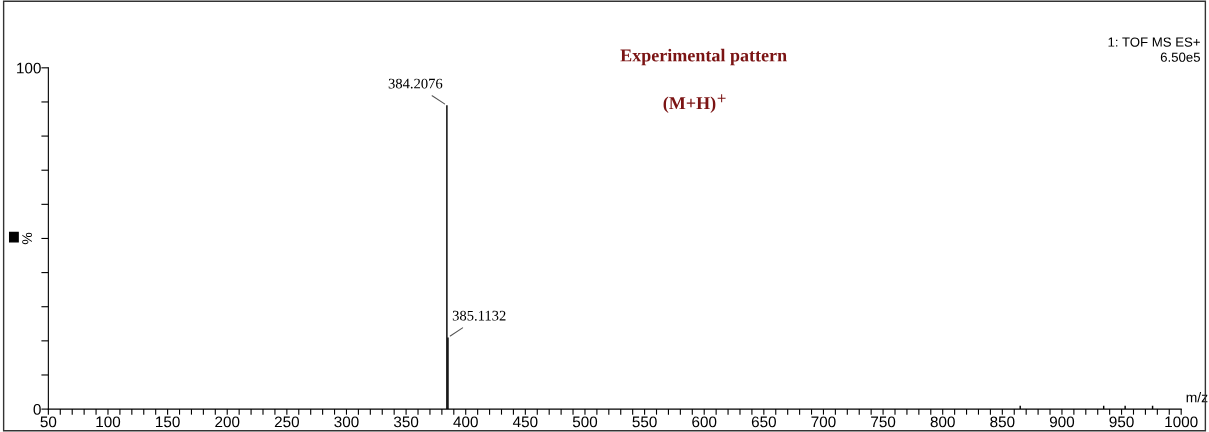  I want to click on x-tick-label: 700, so click(823, 422).